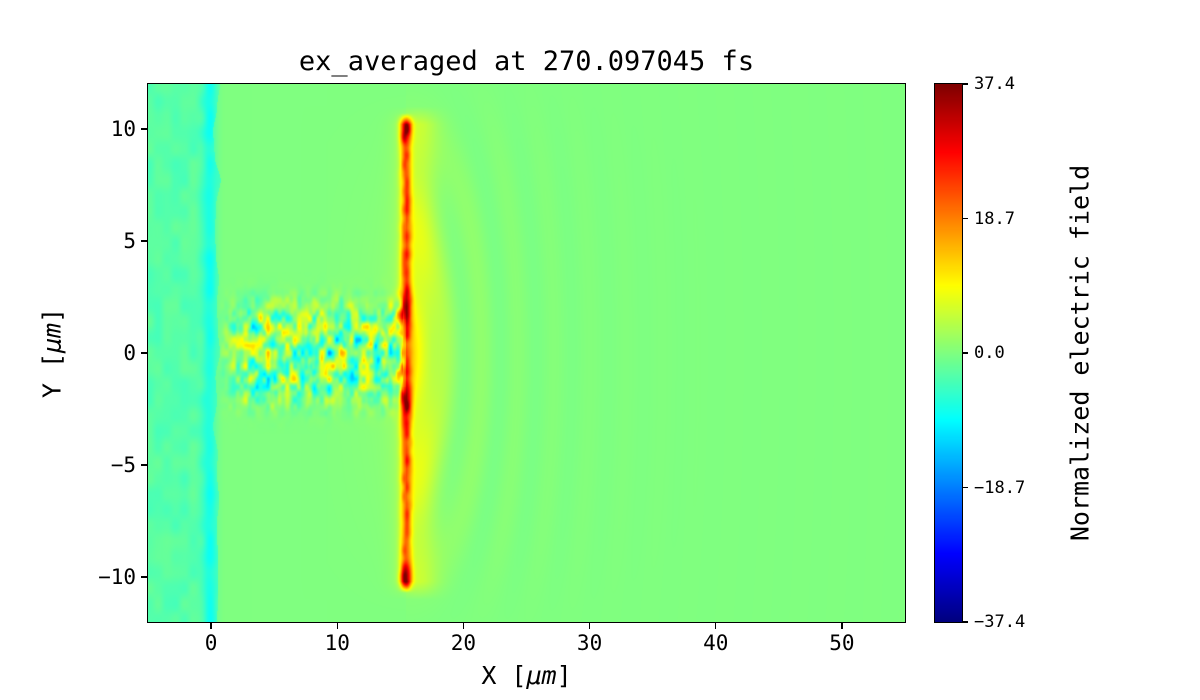  Describe the element at coordinates (526, 61) in the screenshot. I see `plot-title: ex_averaged at 270.097045 fs` at that location.